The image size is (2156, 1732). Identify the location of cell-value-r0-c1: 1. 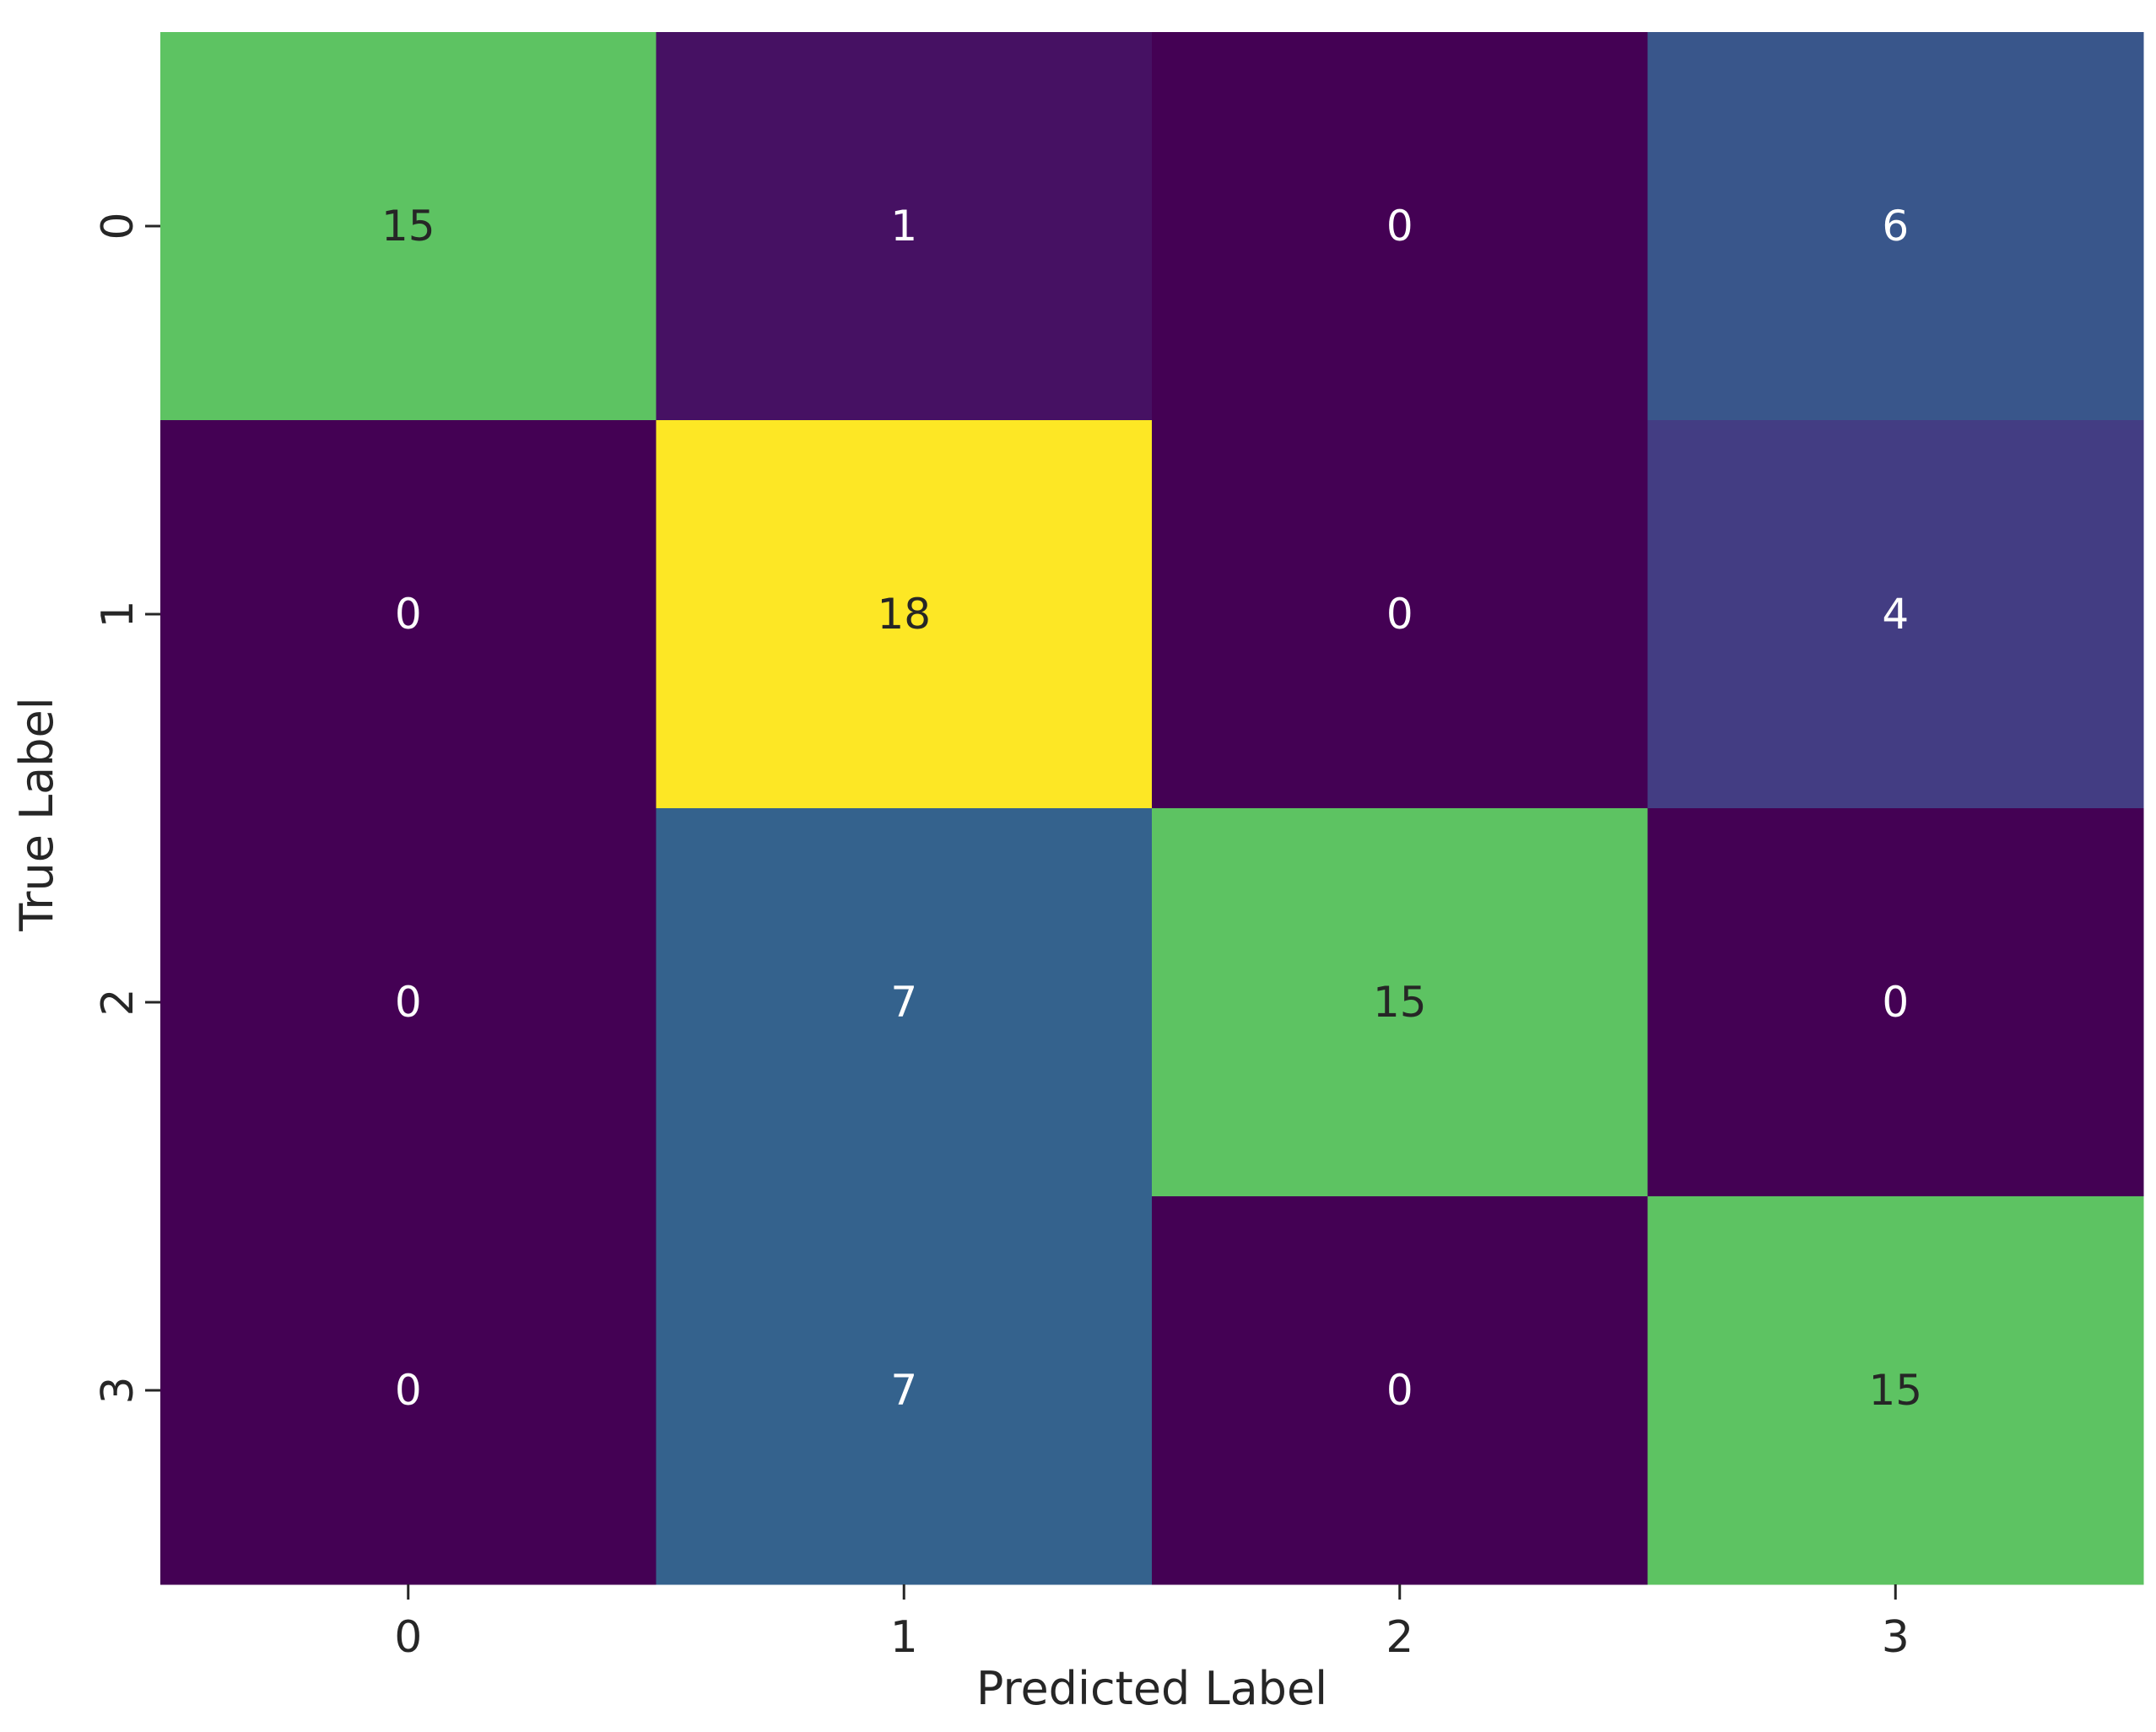
(904, 227).